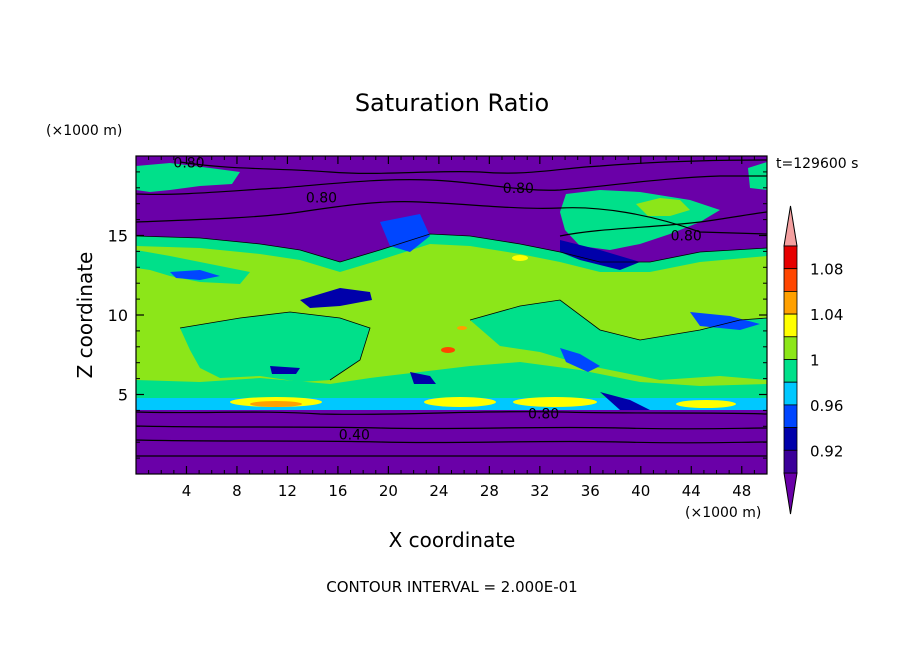 This screenshot has width=904, height=654. What do you see at coordinates (790, 493) in the screenshot?
I see `colorbar-under-arrow` at bounding box center [790, 493].